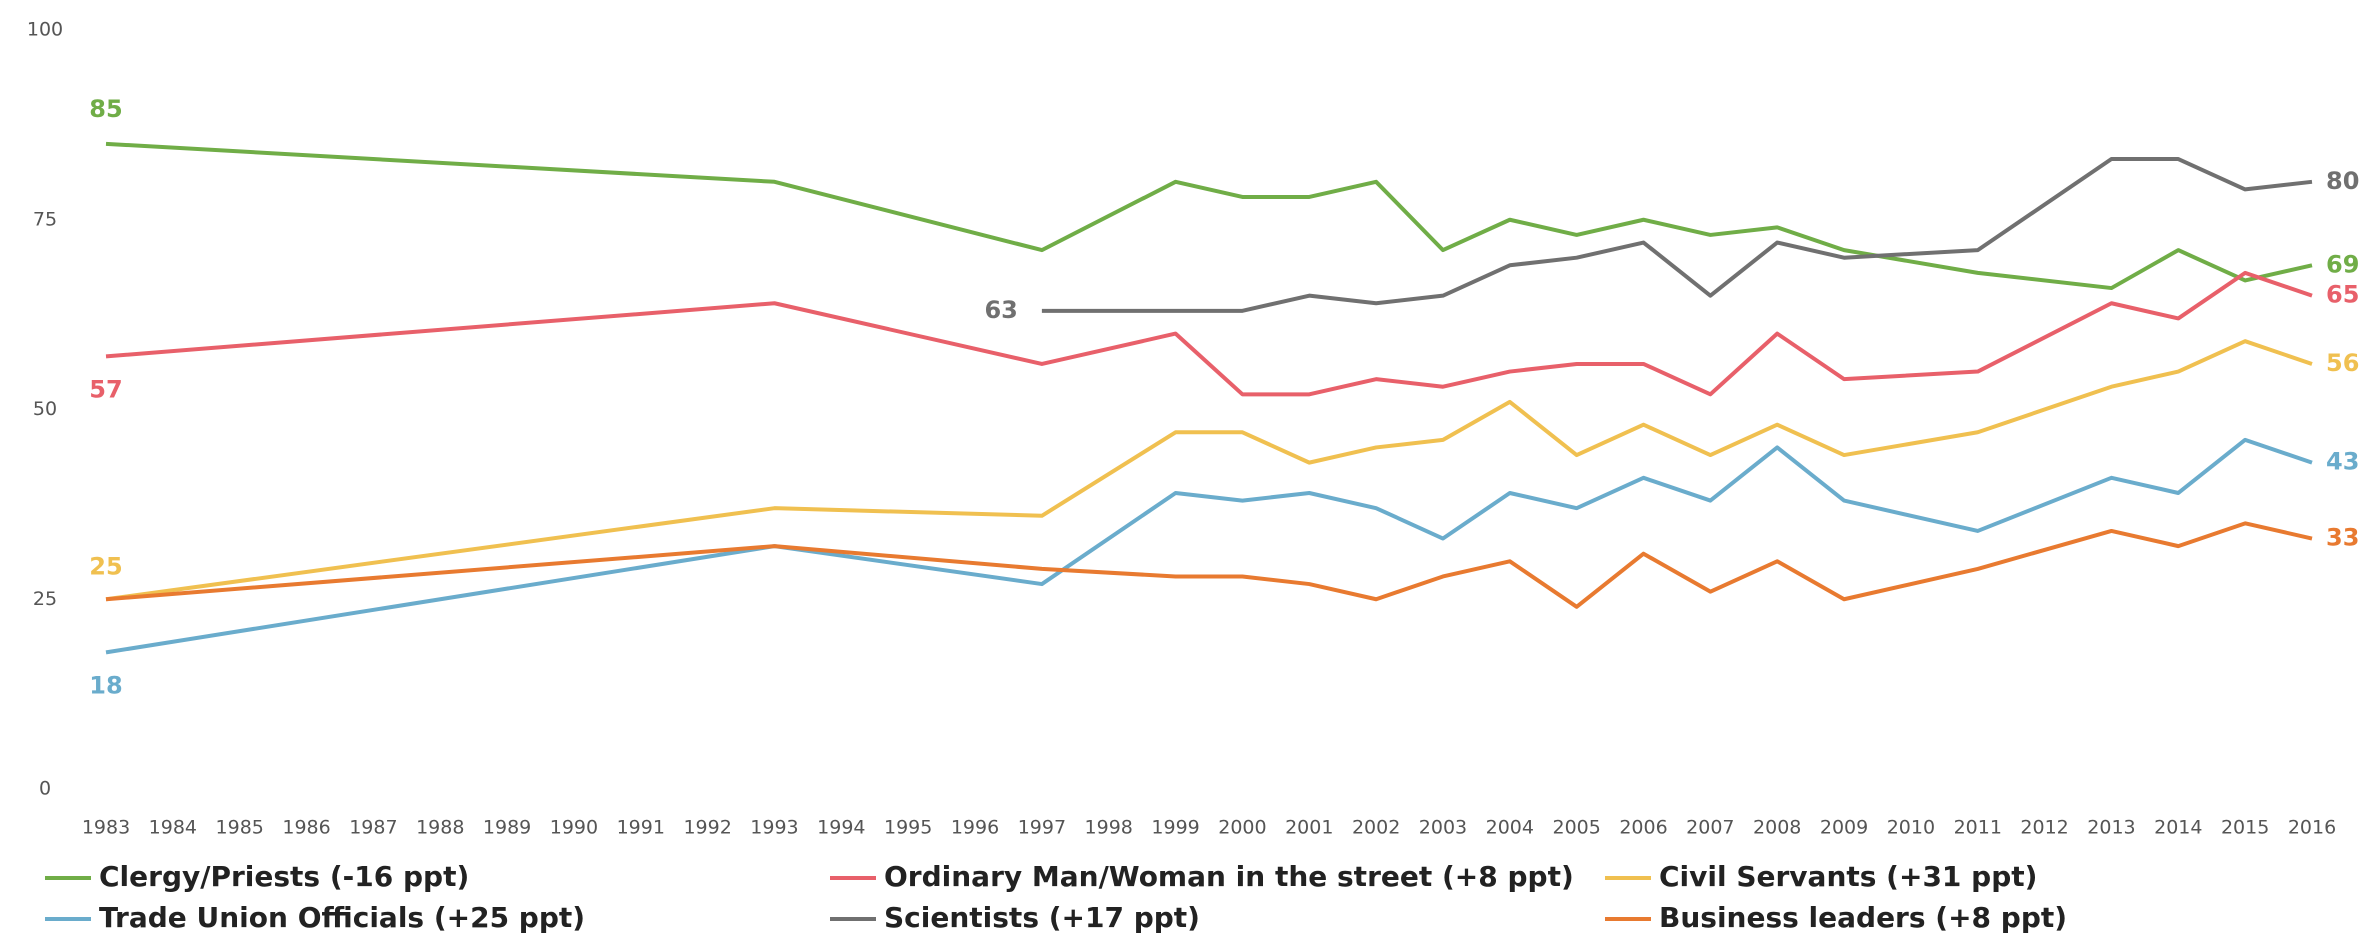  I want to click on x-tick-label: 1987, so click(373, 828).